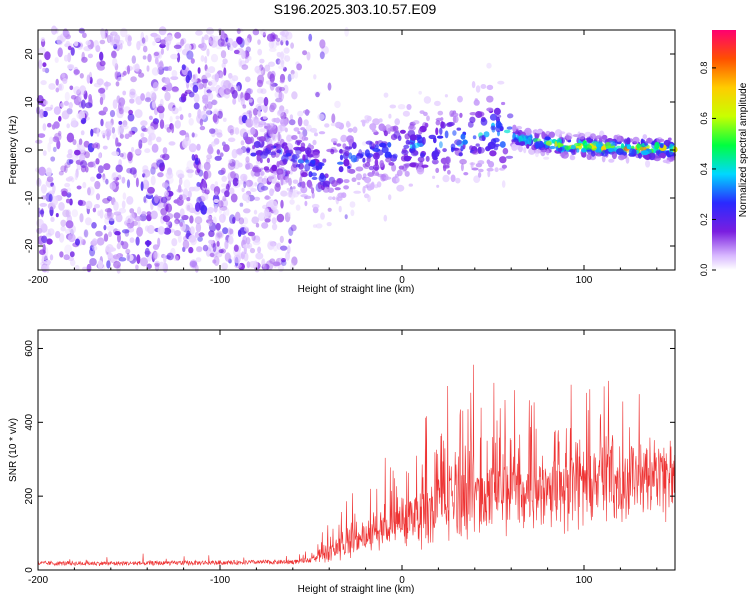 This screenshot has width=750, height=600. Describe the element at coordinates (402, 280) in the screenshot. I see `spectrogram-x-tick-label: 0` at that location.